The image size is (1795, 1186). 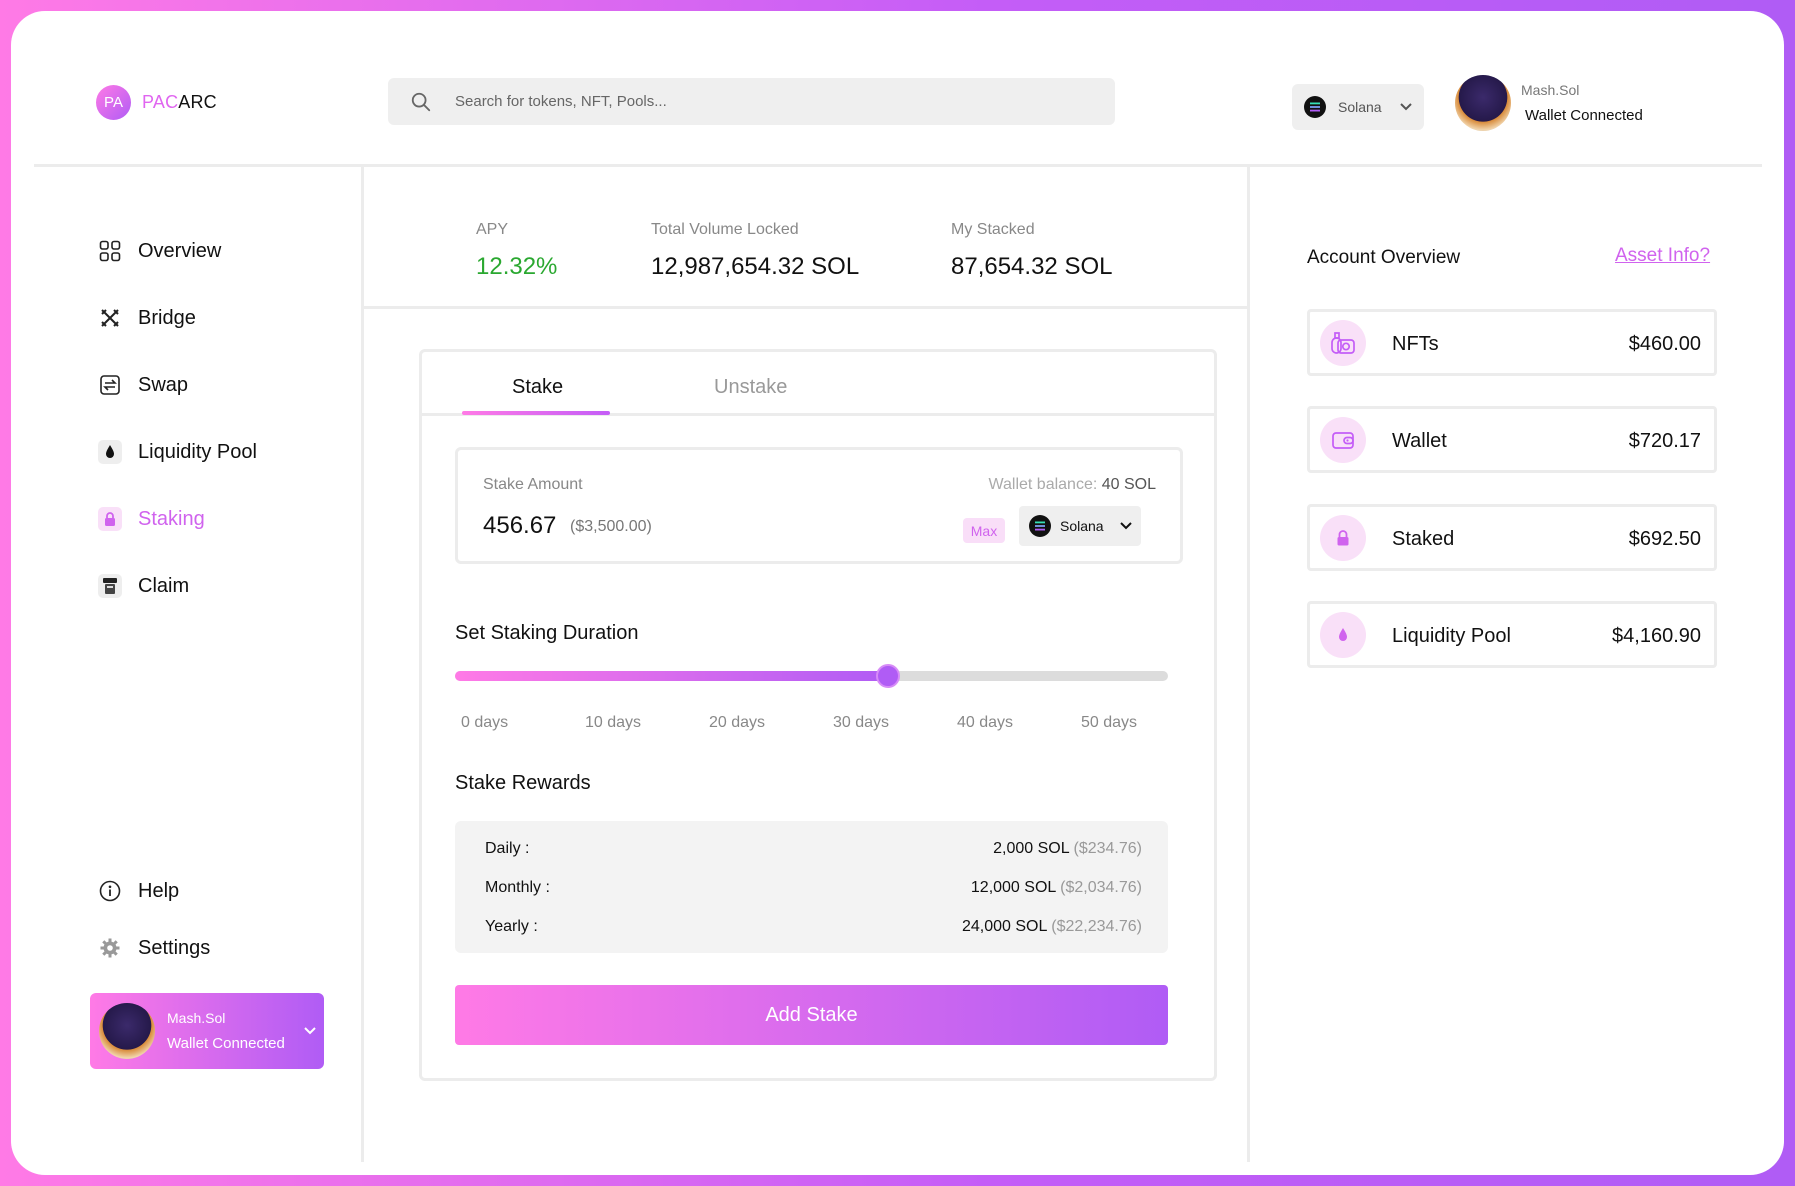 I want to click on stats-divider, so click(x=805, y=307).